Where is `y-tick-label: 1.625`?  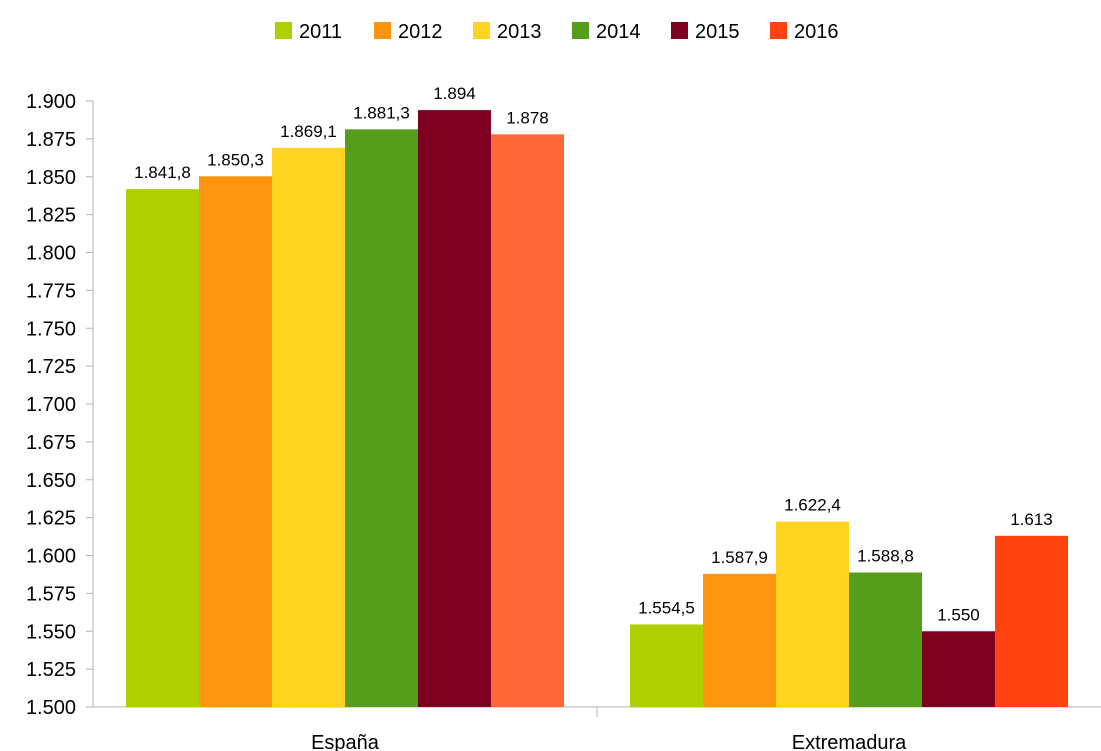
y-tick-label: 1.625 is located at coordinates (51, 519).